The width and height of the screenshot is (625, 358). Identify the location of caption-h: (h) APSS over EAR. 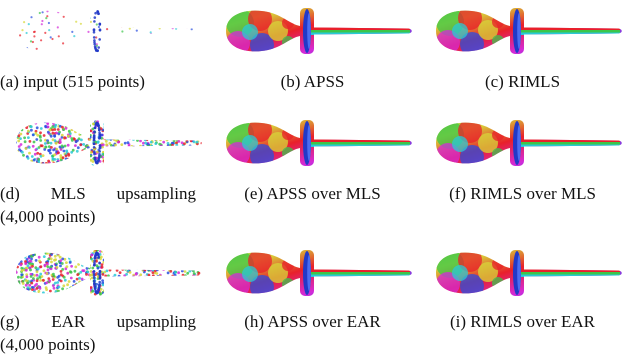
(312, 321).